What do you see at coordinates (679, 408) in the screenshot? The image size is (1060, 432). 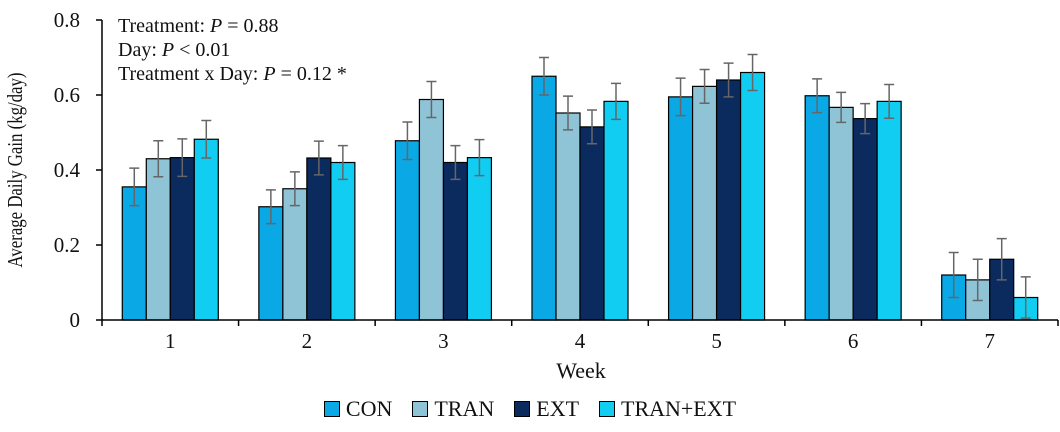 I see `legend-label-tran-ext: TRAN+EXT` at bounding box center [679, 408].